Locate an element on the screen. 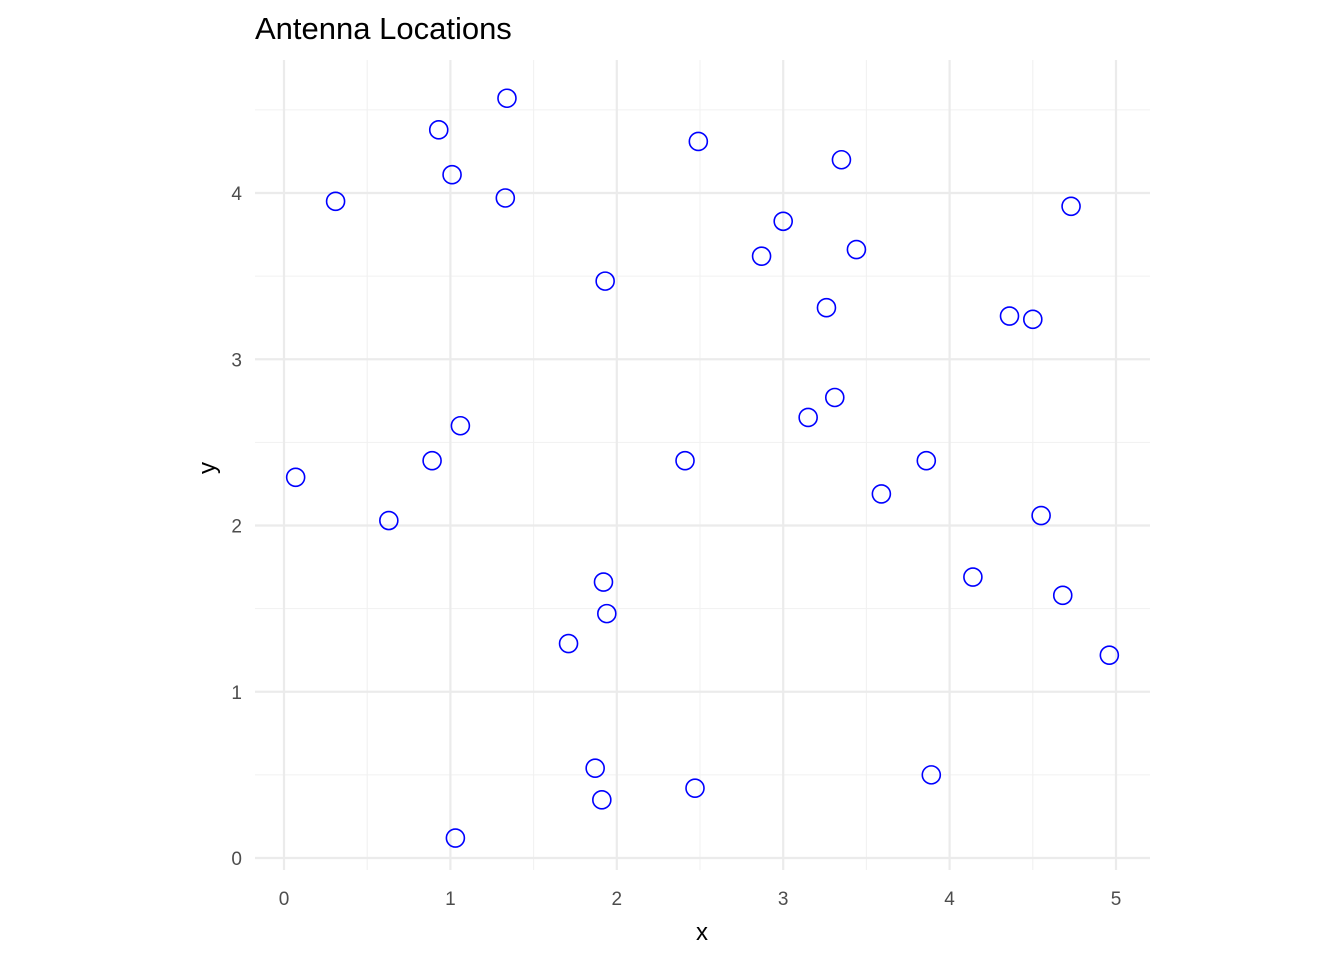 The width and height of the screenshot is (1344, 960). x-tick-label: 3 is located at coordinates (783, 899).